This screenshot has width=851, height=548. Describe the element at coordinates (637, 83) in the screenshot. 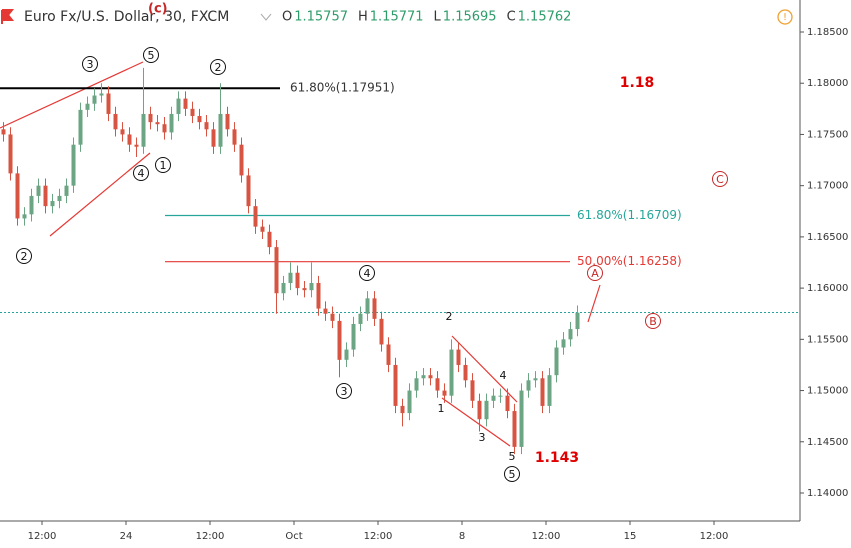

I see `target-label: 1.18` at that location.